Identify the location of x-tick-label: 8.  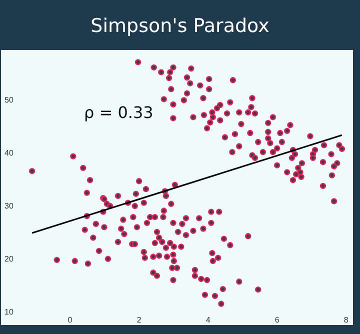
(346, 320).